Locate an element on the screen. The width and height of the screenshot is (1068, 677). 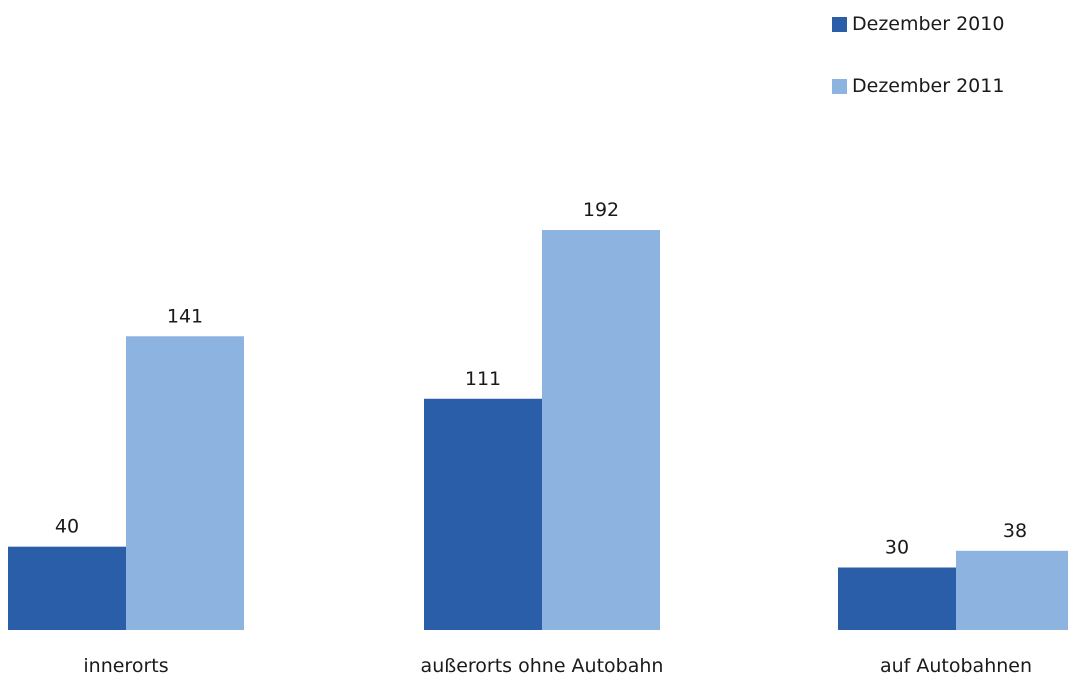
data-label-1-series-1: 40 is located at coordinates (67, 527).